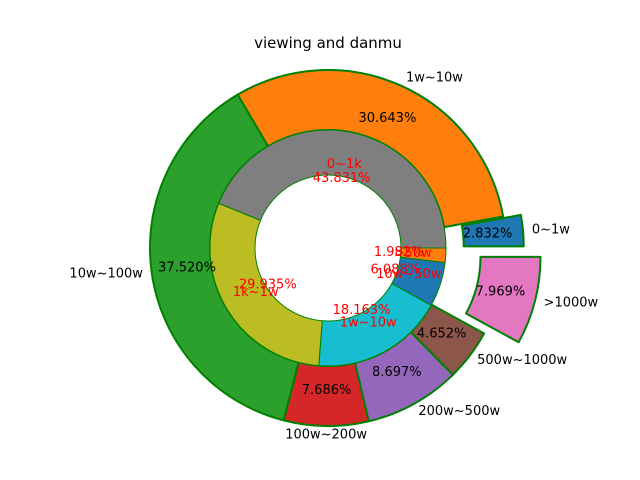 The image size is (640, 480). I want to click on outer-pct-200w-to-500w: 8.697%, so click(397, 372).